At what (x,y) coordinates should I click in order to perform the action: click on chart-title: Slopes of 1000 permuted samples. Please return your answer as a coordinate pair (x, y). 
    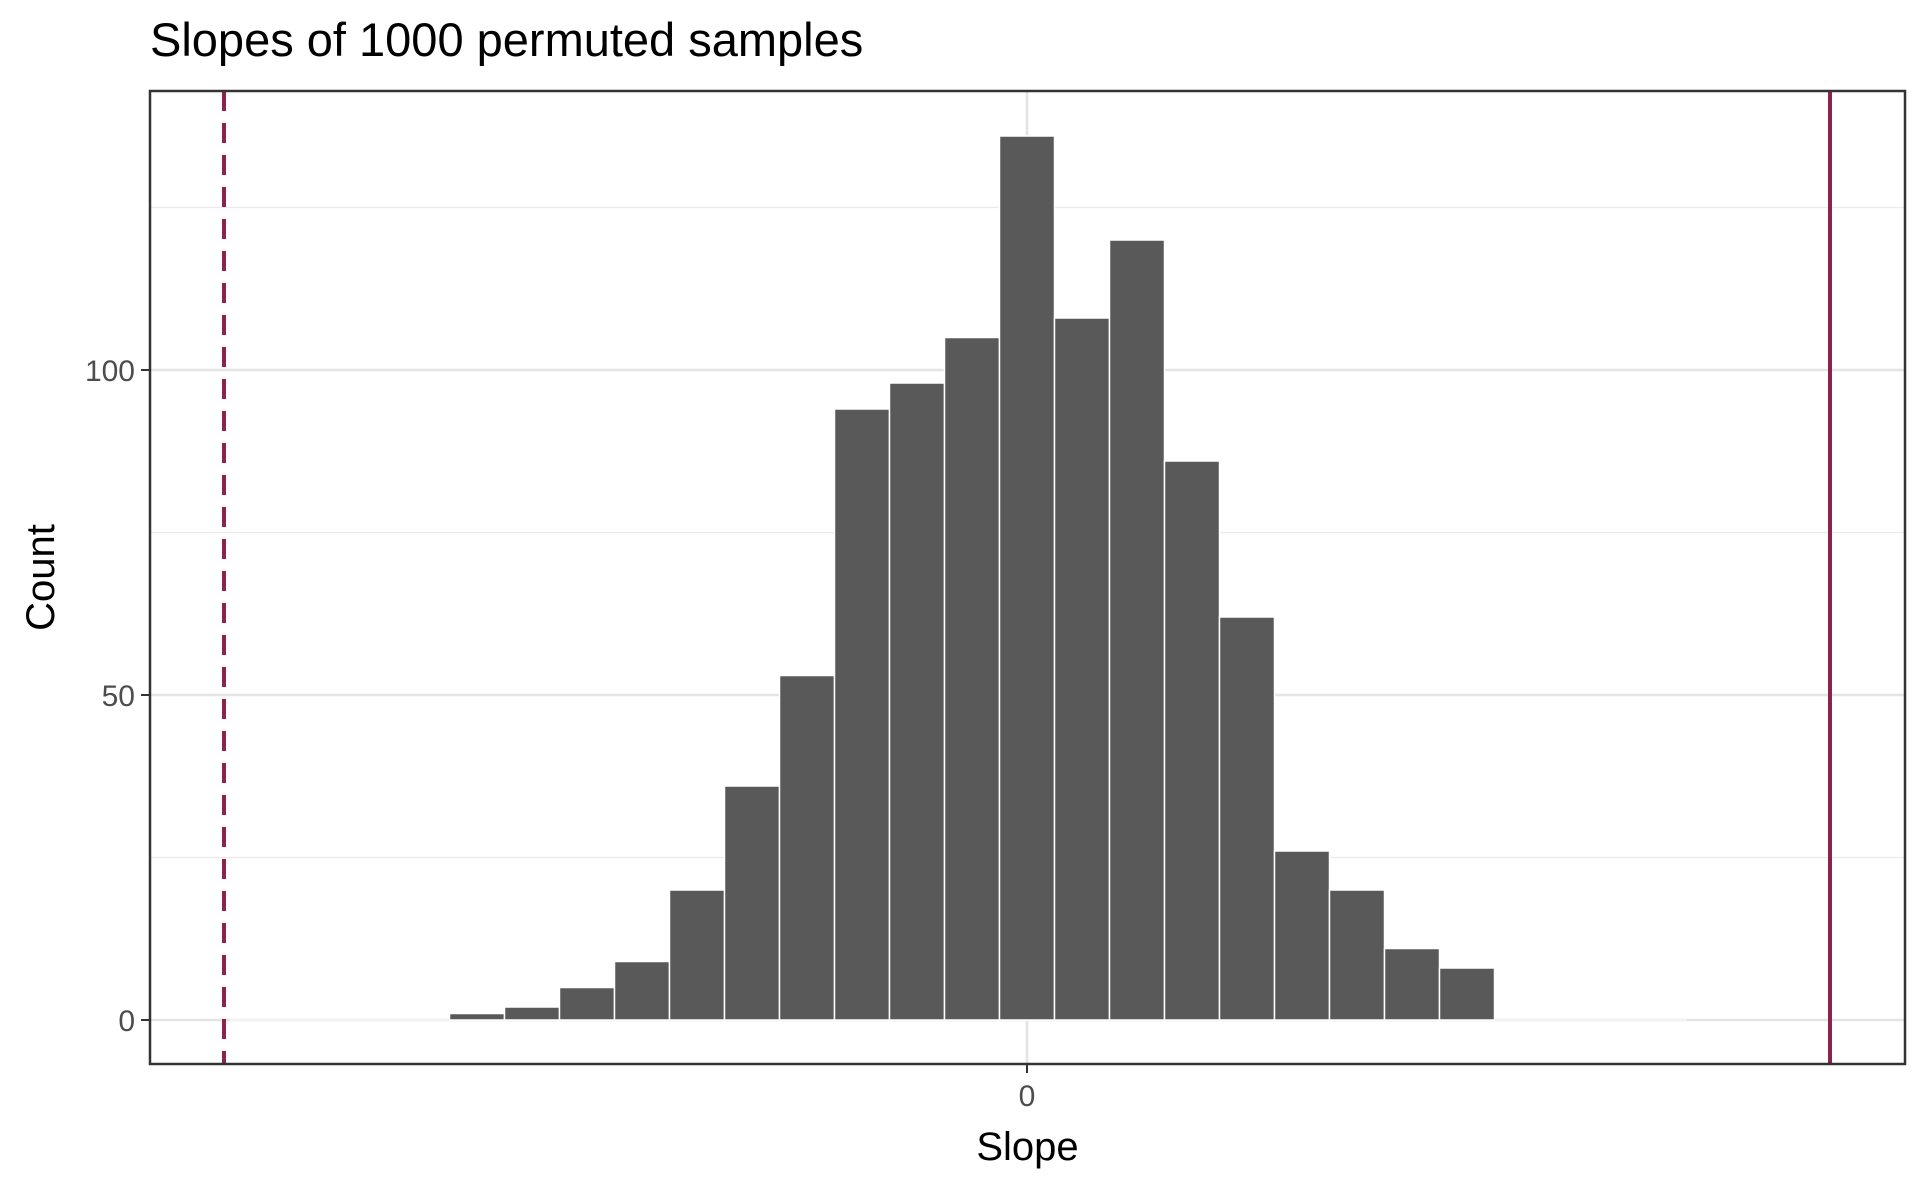
    Looking at the image, I should click on (507, 39).